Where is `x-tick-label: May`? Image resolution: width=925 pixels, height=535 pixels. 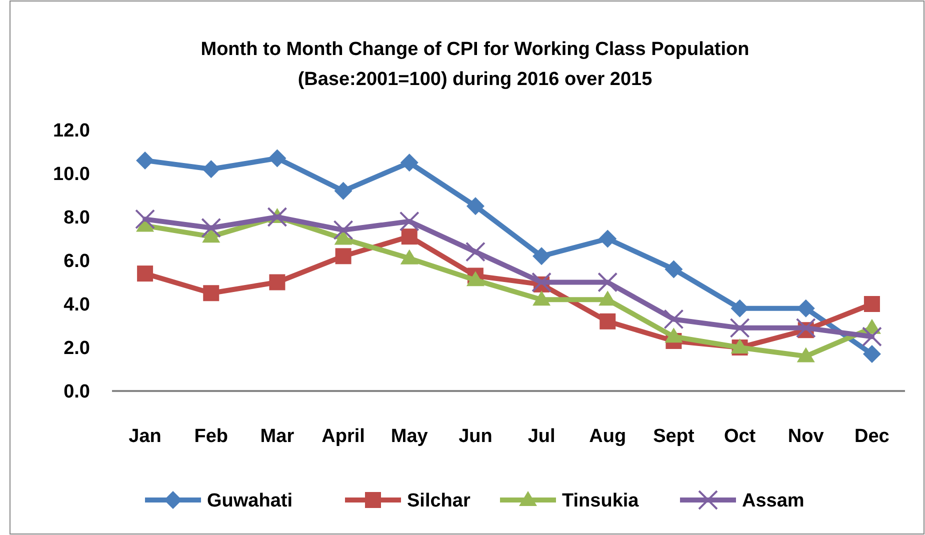 x-tick-label: May is located at coordinates (409, 436).